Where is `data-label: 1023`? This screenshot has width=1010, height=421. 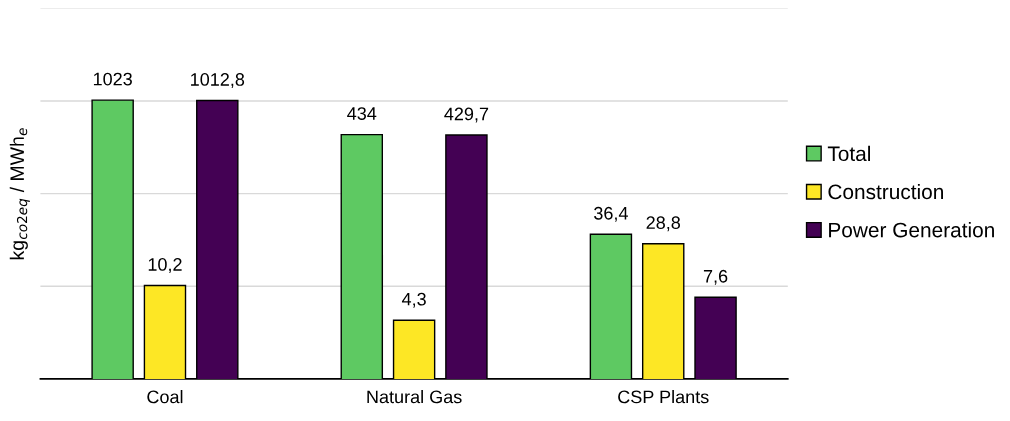 data-label: 1023 is located at coordinates (112, 79).